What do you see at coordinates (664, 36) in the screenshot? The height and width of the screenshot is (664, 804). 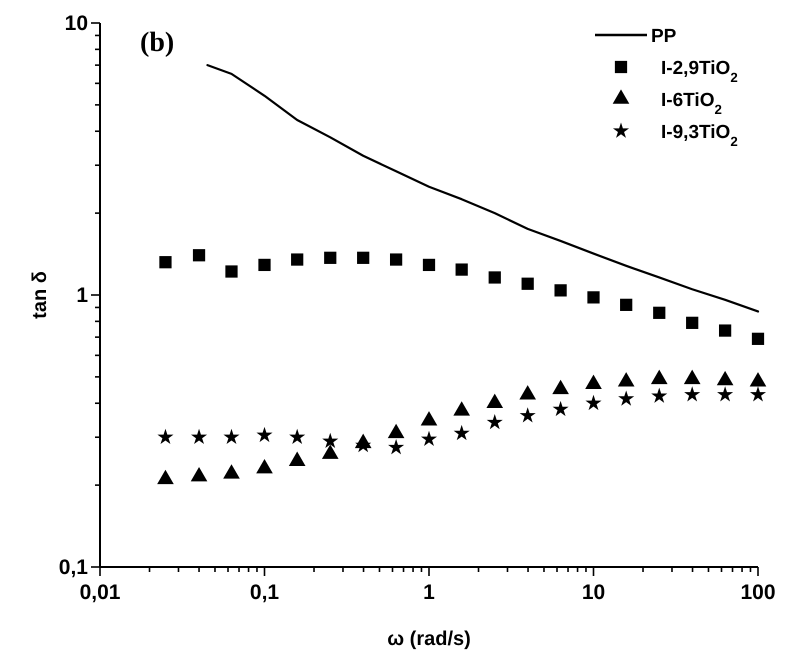 I see `legend-label: PP` at bounding box center [664, 36].